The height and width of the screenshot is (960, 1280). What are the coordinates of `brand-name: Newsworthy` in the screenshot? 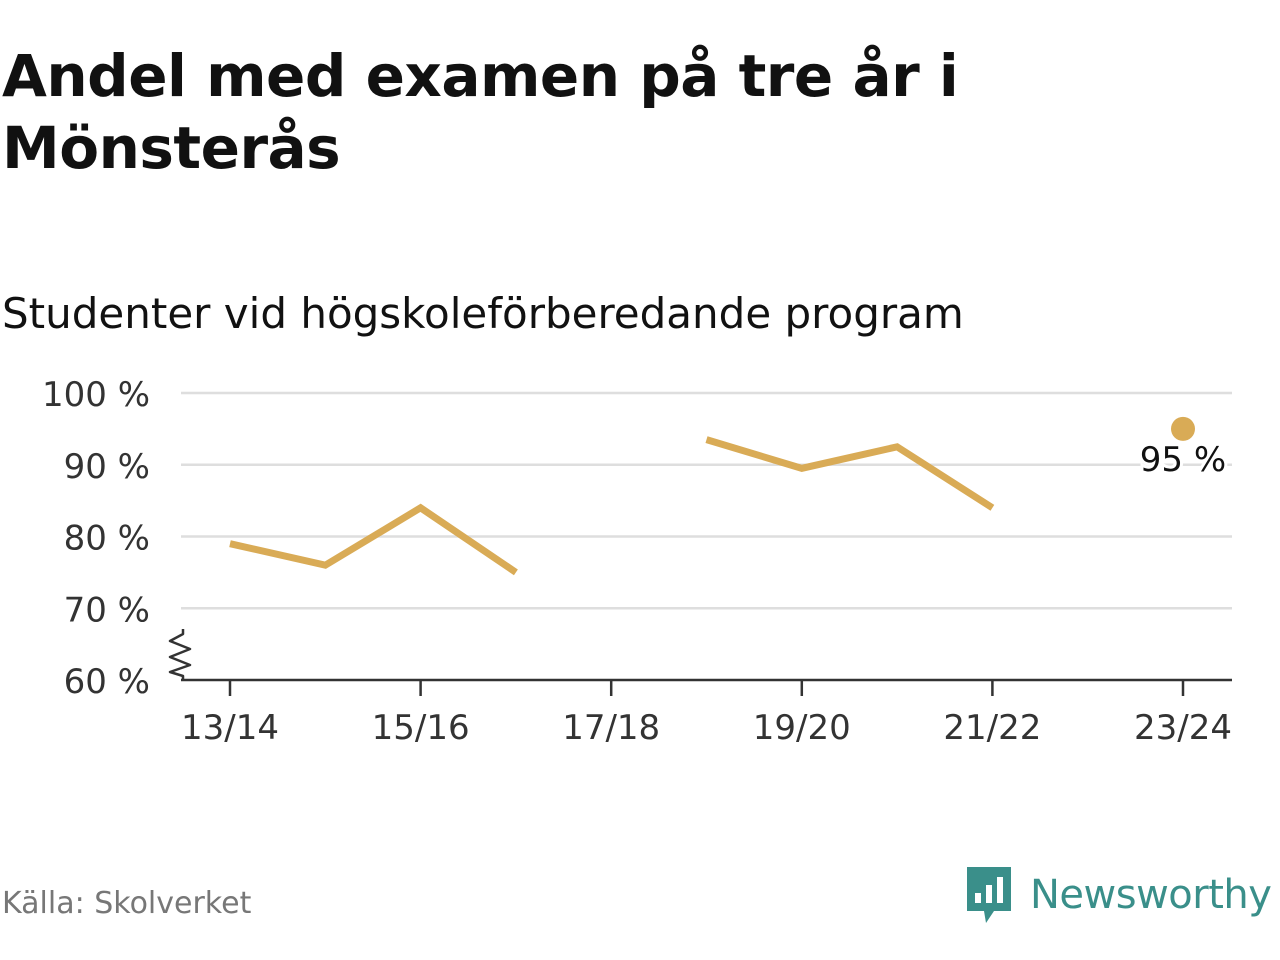 It's located at (1151, 895).